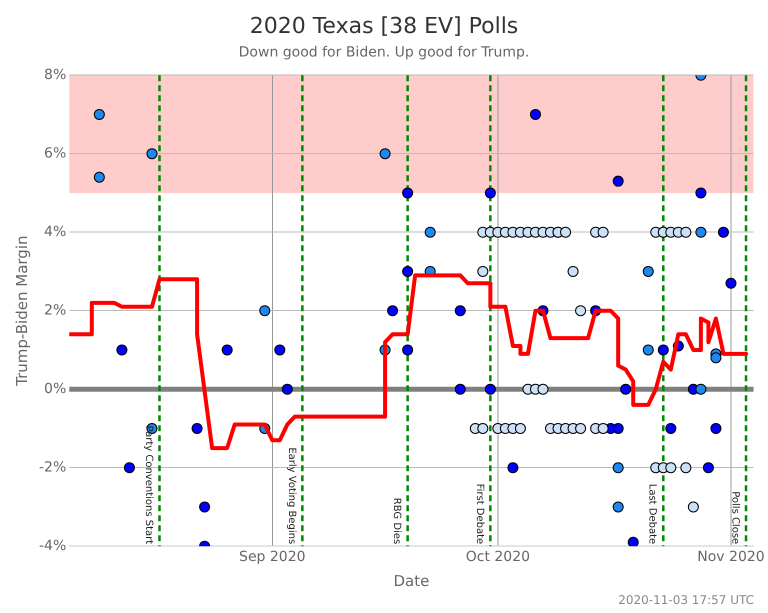 The width and height of the screenshot is (768, 613). I want to click on y-tick-label: -4%, so click(52, 546).